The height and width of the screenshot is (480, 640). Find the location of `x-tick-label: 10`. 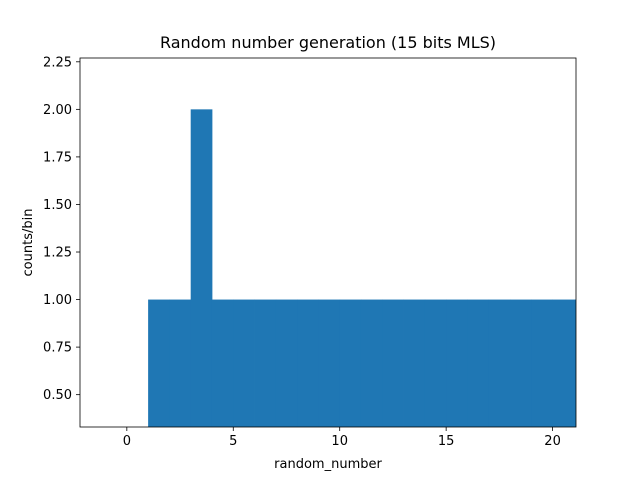

x-tick-label: 10 is located at coordinates (339, 441).